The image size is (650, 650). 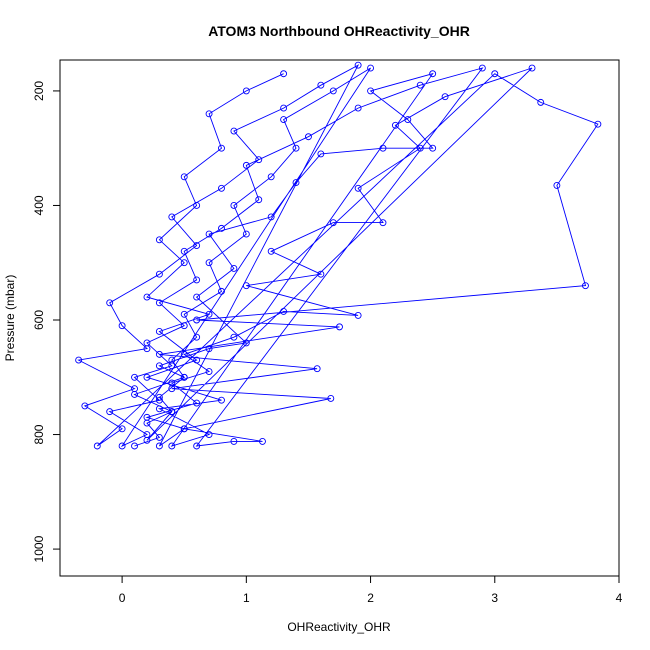 What do you see at coordinates (246, 598) in the screenshot?
I see `x-tick-label: 1` at bounding box center [246, 598].